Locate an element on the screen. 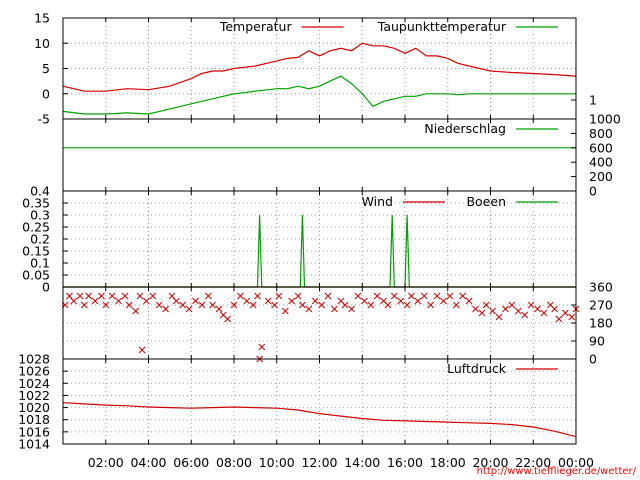  y-tick-label-right-precipitation: 400 is located at coordinates (601, 162).